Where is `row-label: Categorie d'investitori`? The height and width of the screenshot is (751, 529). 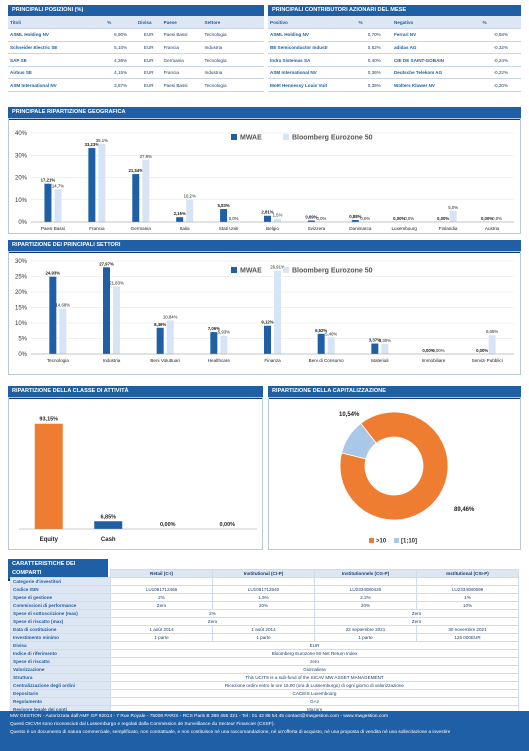 row-label: Categorie d'investitori is located at coordinates (60, 581).